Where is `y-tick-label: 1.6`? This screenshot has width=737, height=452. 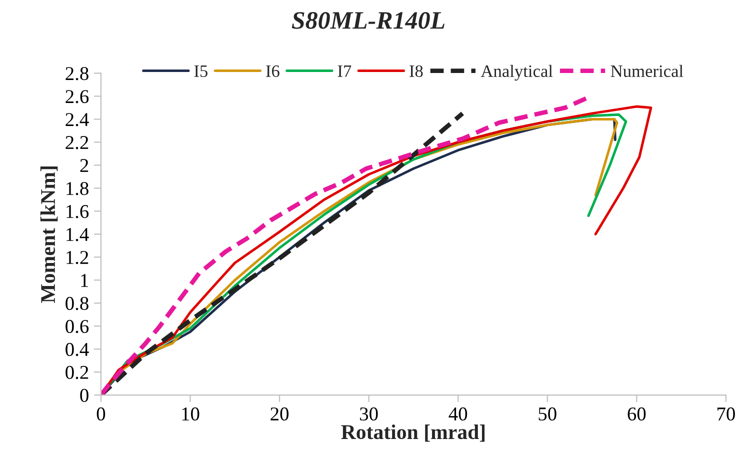
y-tick-label: 1.6 is located at coordinates (77, 211).